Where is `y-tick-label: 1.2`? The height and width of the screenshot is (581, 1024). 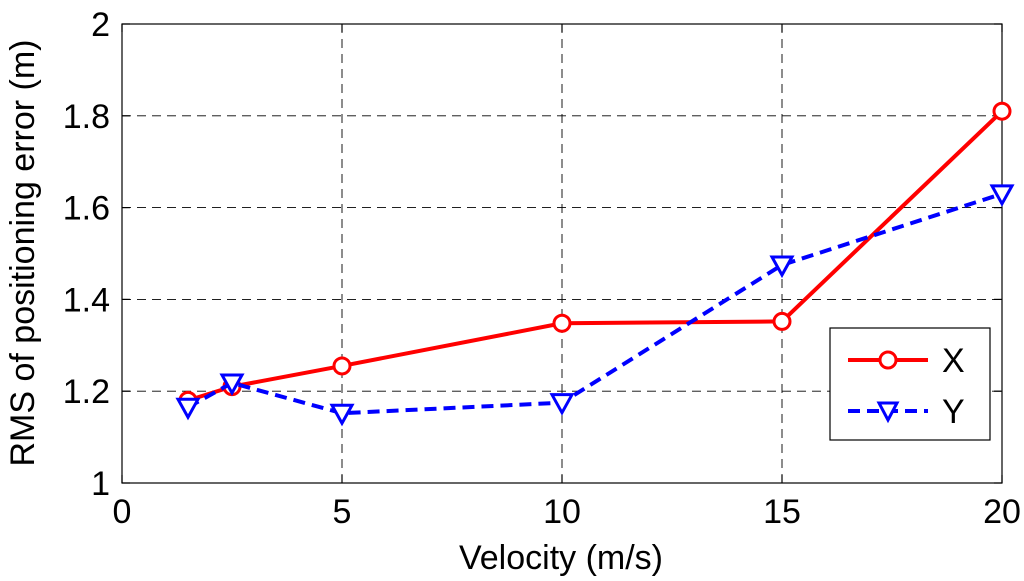
y-tick-label: 1.2 is located at coordinates (86, 392).